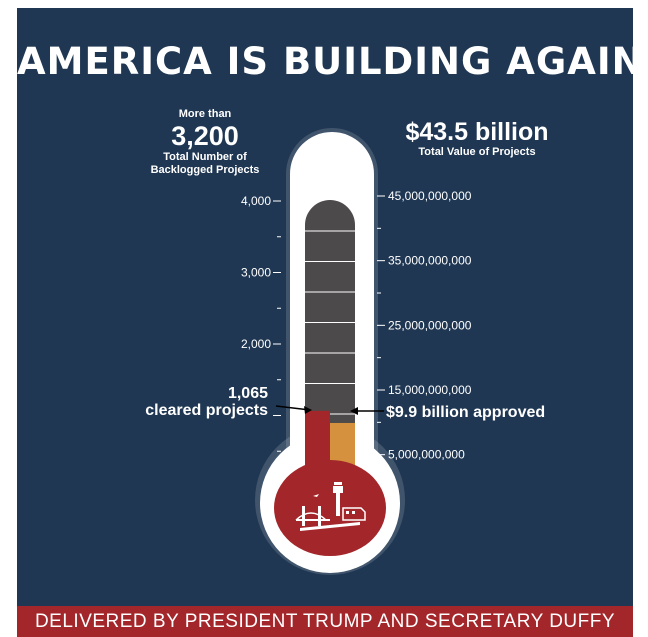 The width and height of the screenshot is (648, 637). I want to click on cleared-value-label: 1,065, so click(248, 393).